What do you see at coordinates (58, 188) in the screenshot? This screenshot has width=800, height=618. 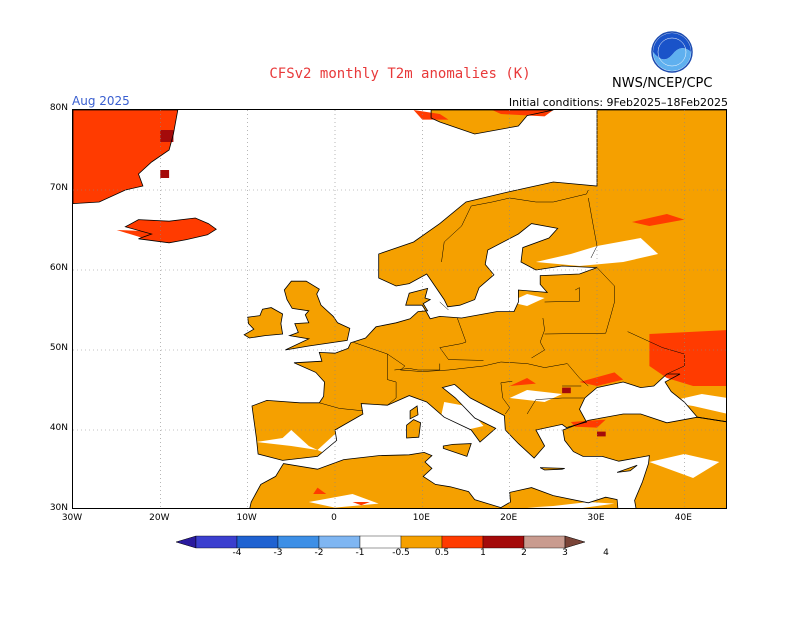 I see `lat-label: 70N` at bounding box center [58, 188].